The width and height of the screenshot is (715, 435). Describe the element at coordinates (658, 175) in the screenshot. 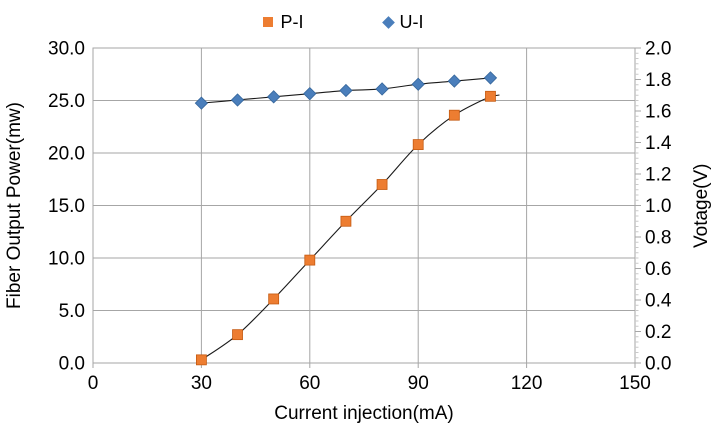

I see `right-y-tick-label: 1.2` at that location.